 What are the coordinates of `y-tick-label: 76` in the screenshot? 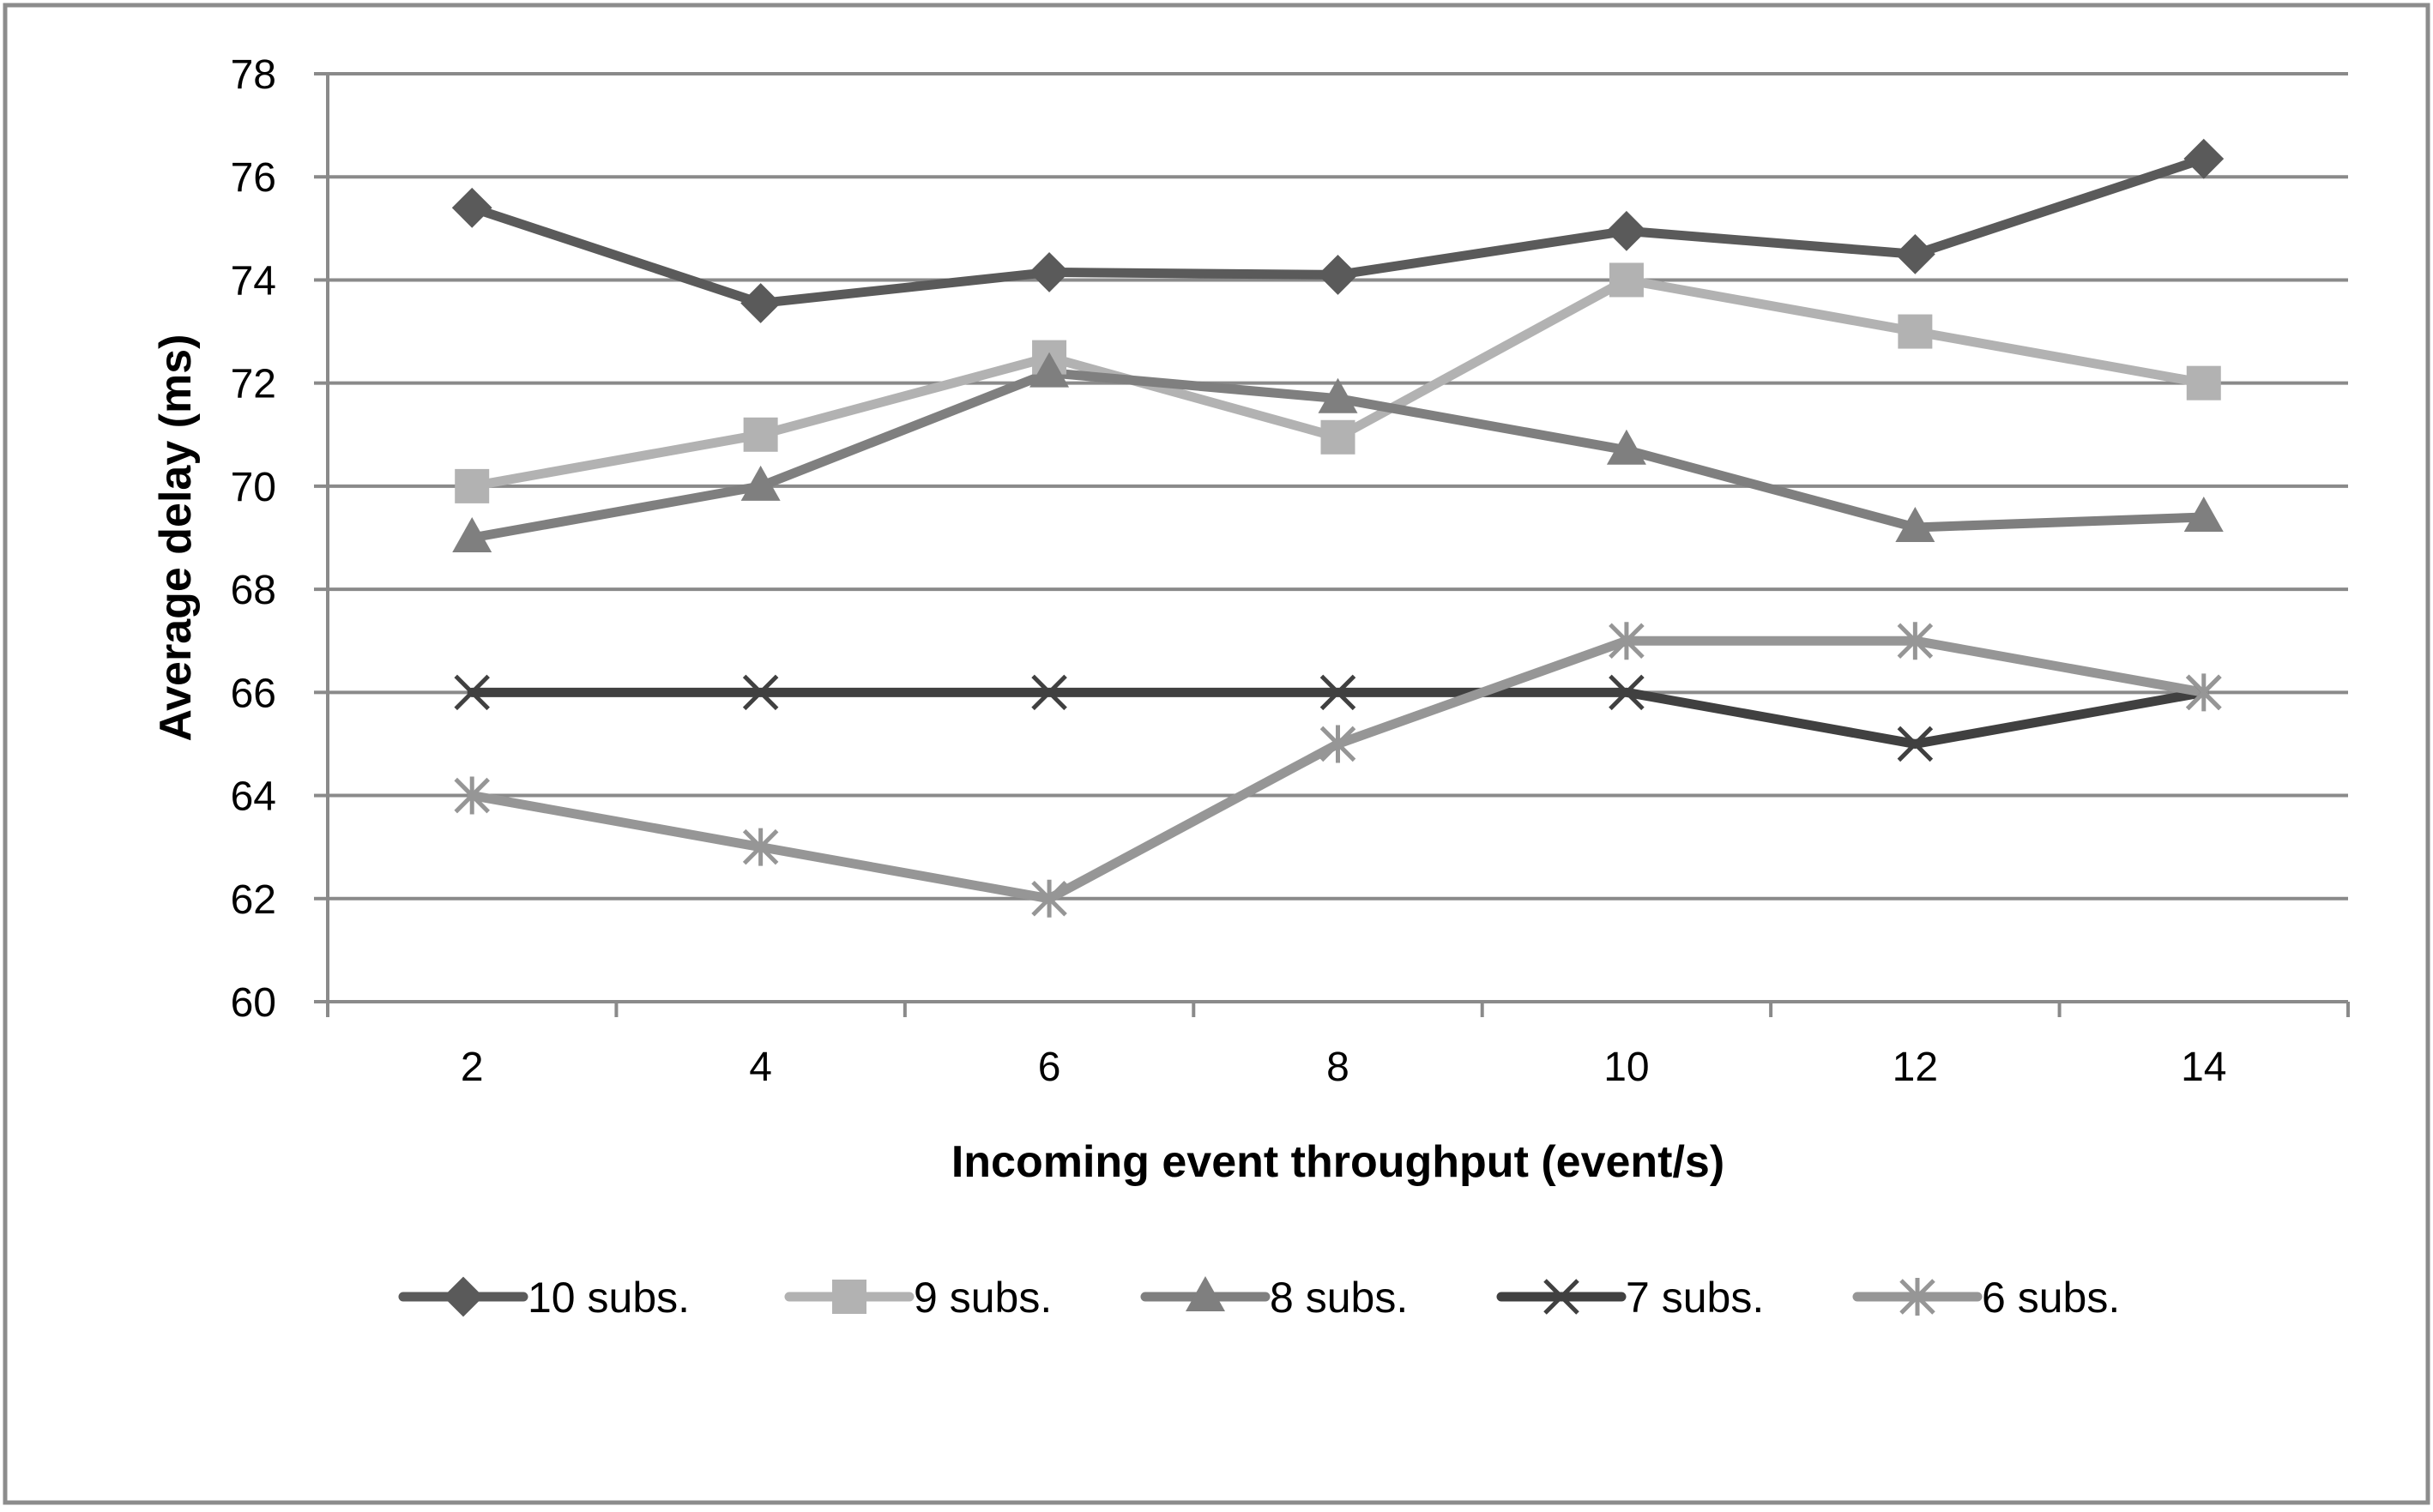 It's located at (253, 178).